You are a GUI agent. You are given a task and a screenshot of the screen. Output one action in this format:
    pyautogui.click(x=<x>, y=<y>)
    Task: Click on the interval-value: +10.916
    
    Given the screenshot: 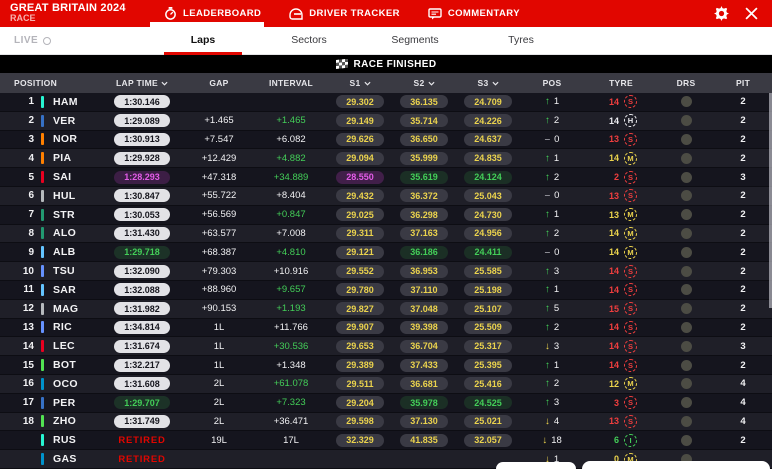 What is the action you would take?
    pyautogui.click(x=291, y=271)
    